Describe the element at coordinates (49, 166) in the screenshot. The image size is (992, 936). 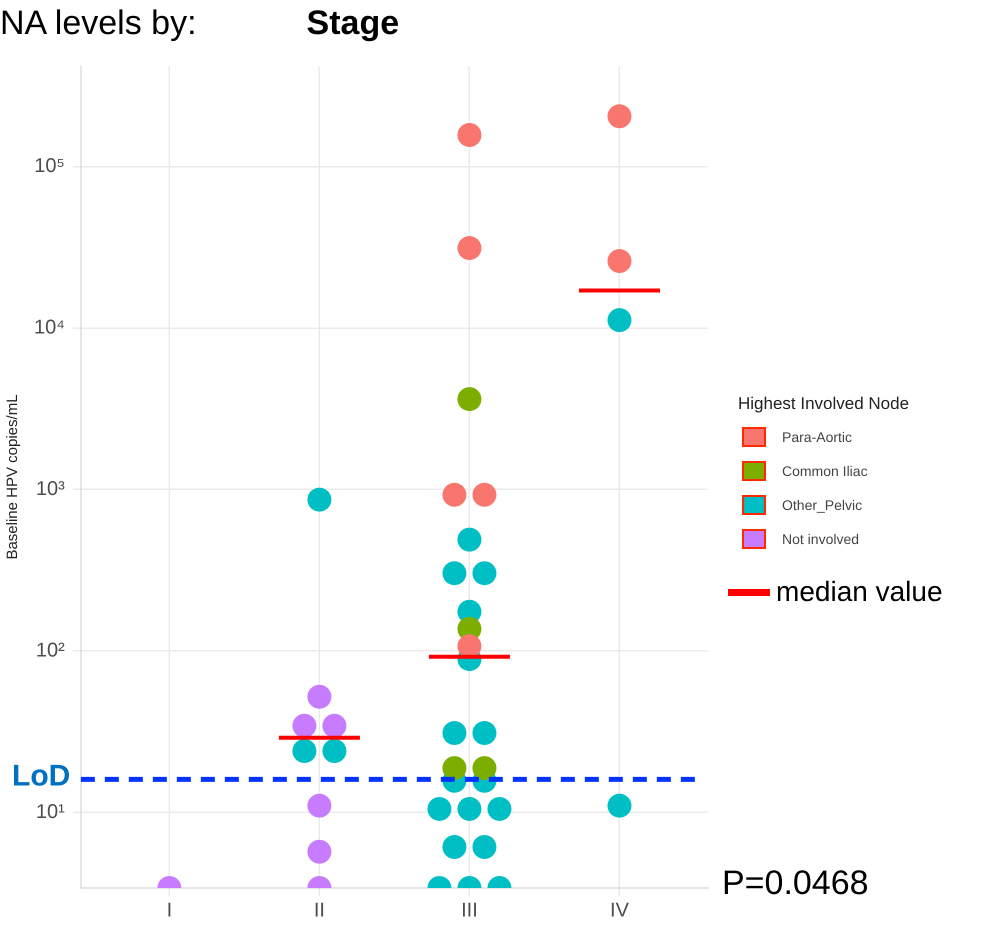
I see `y-tick-label: 10⁵` at that location.